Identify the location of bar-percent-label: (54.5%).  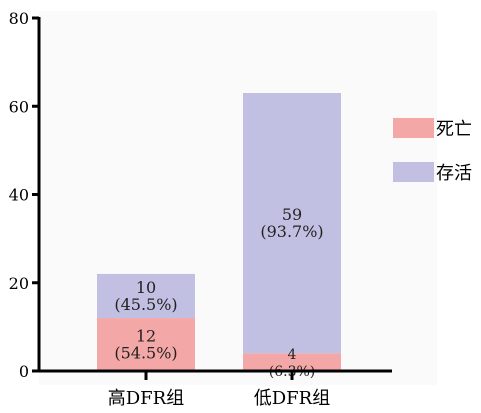
(145, 353).